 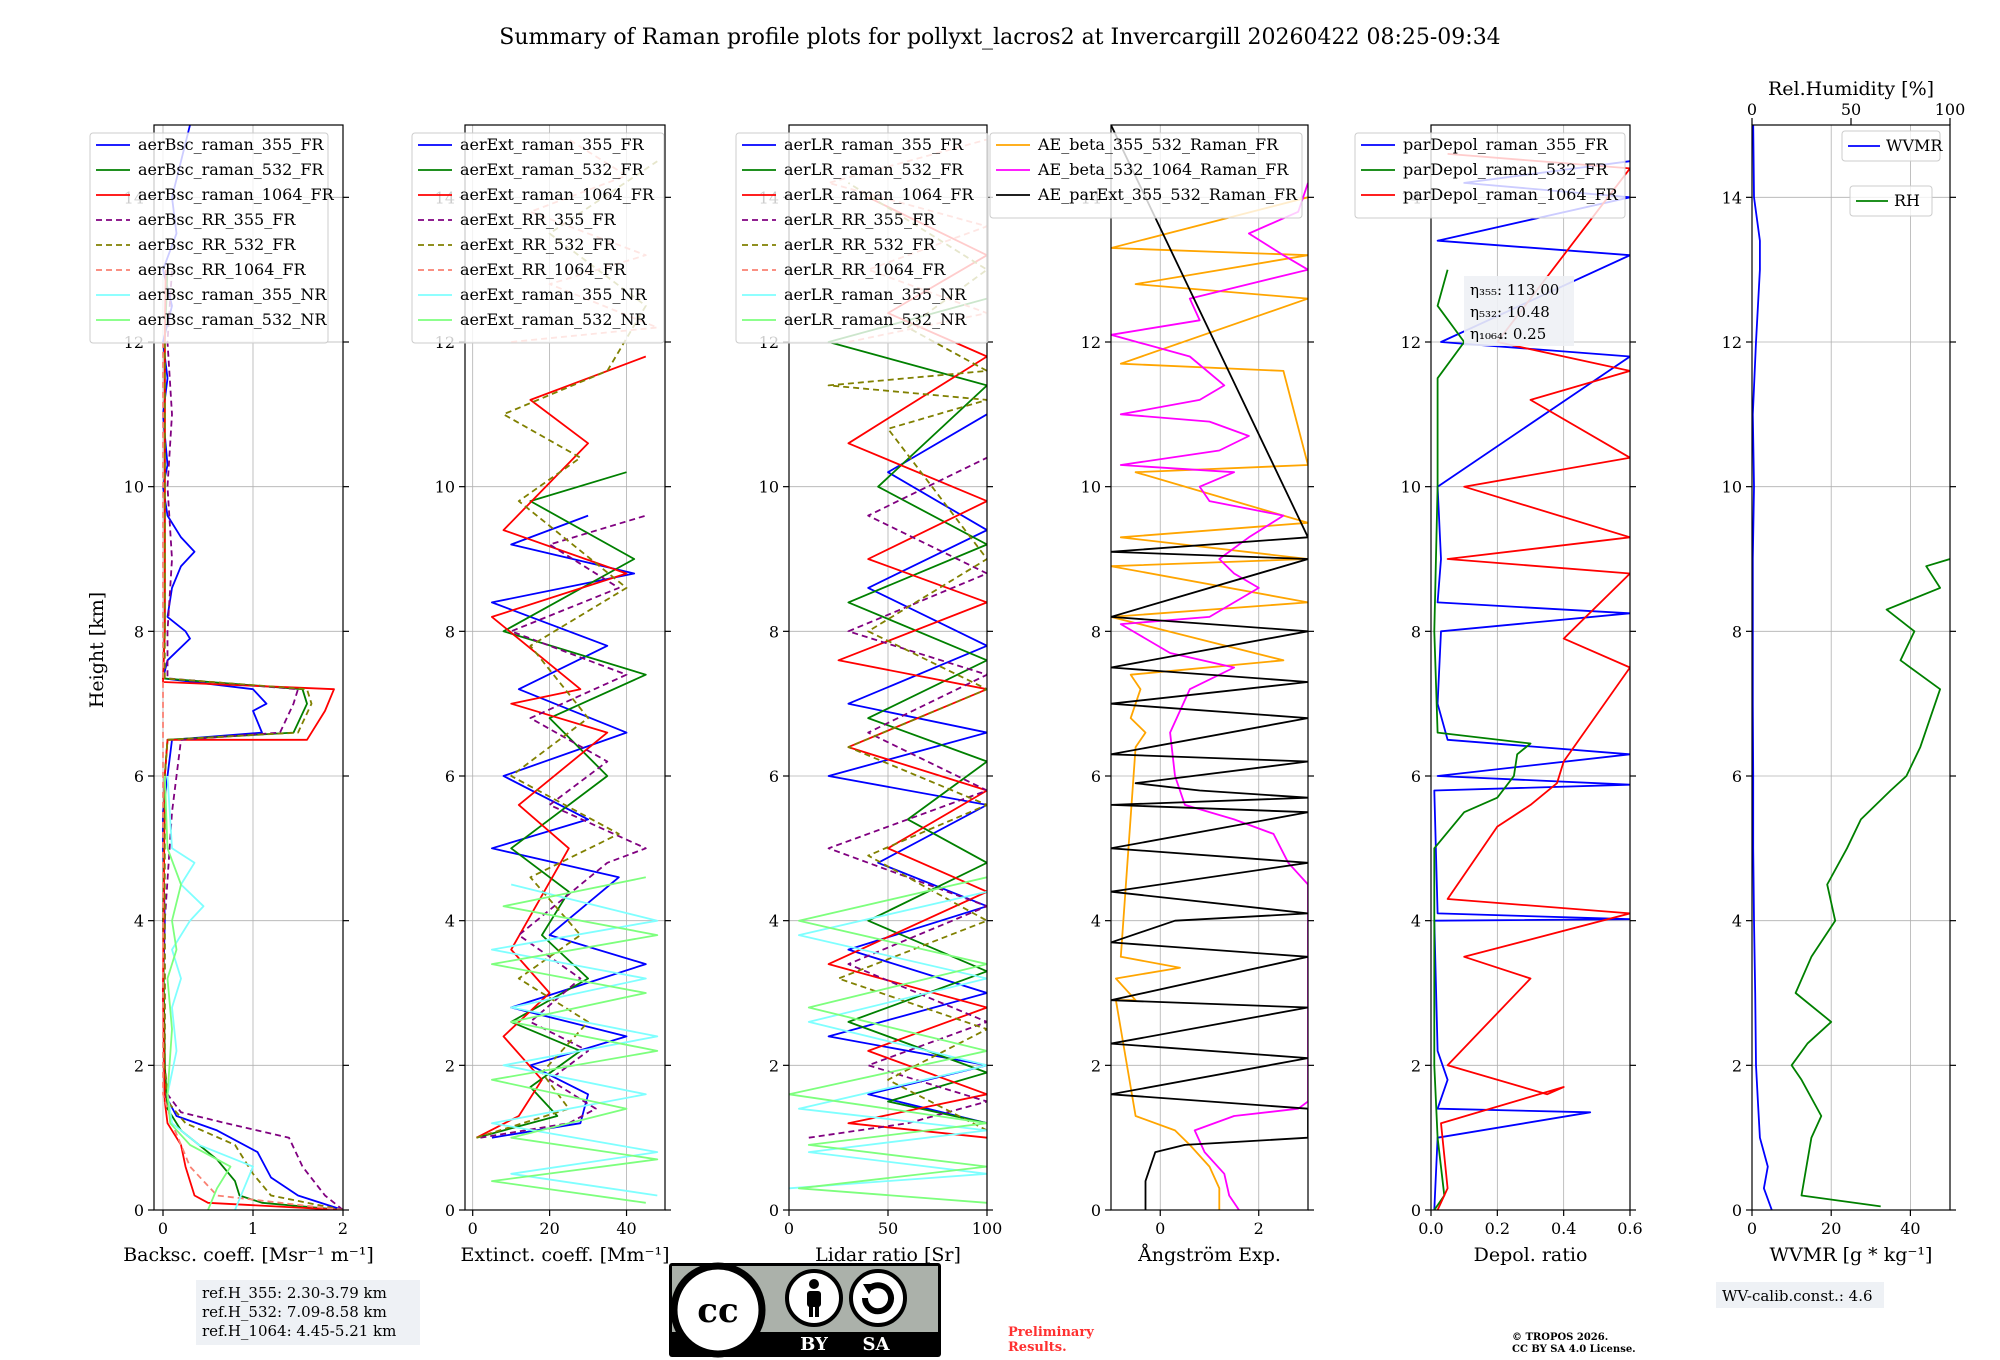 I want to click on top-x-axis-label: Rel.Humidity [%], so click(x=1851, y=89).